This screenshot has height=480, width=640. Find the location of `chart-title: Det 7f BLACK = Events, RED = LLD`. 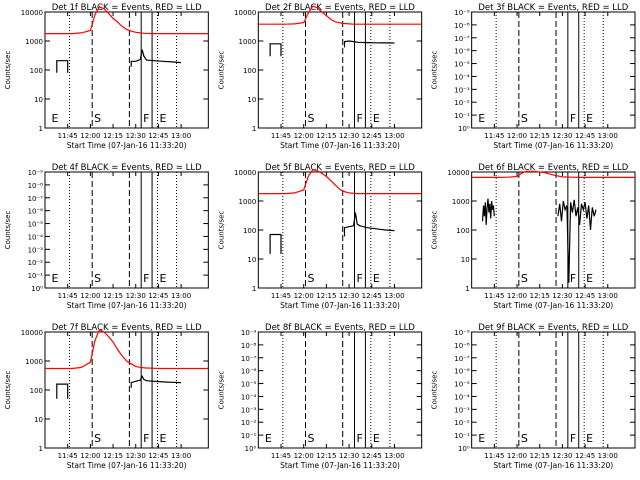

chart-title: Det 7f BLACK = Events, RED = LLD is located at coordinates (127, 328).